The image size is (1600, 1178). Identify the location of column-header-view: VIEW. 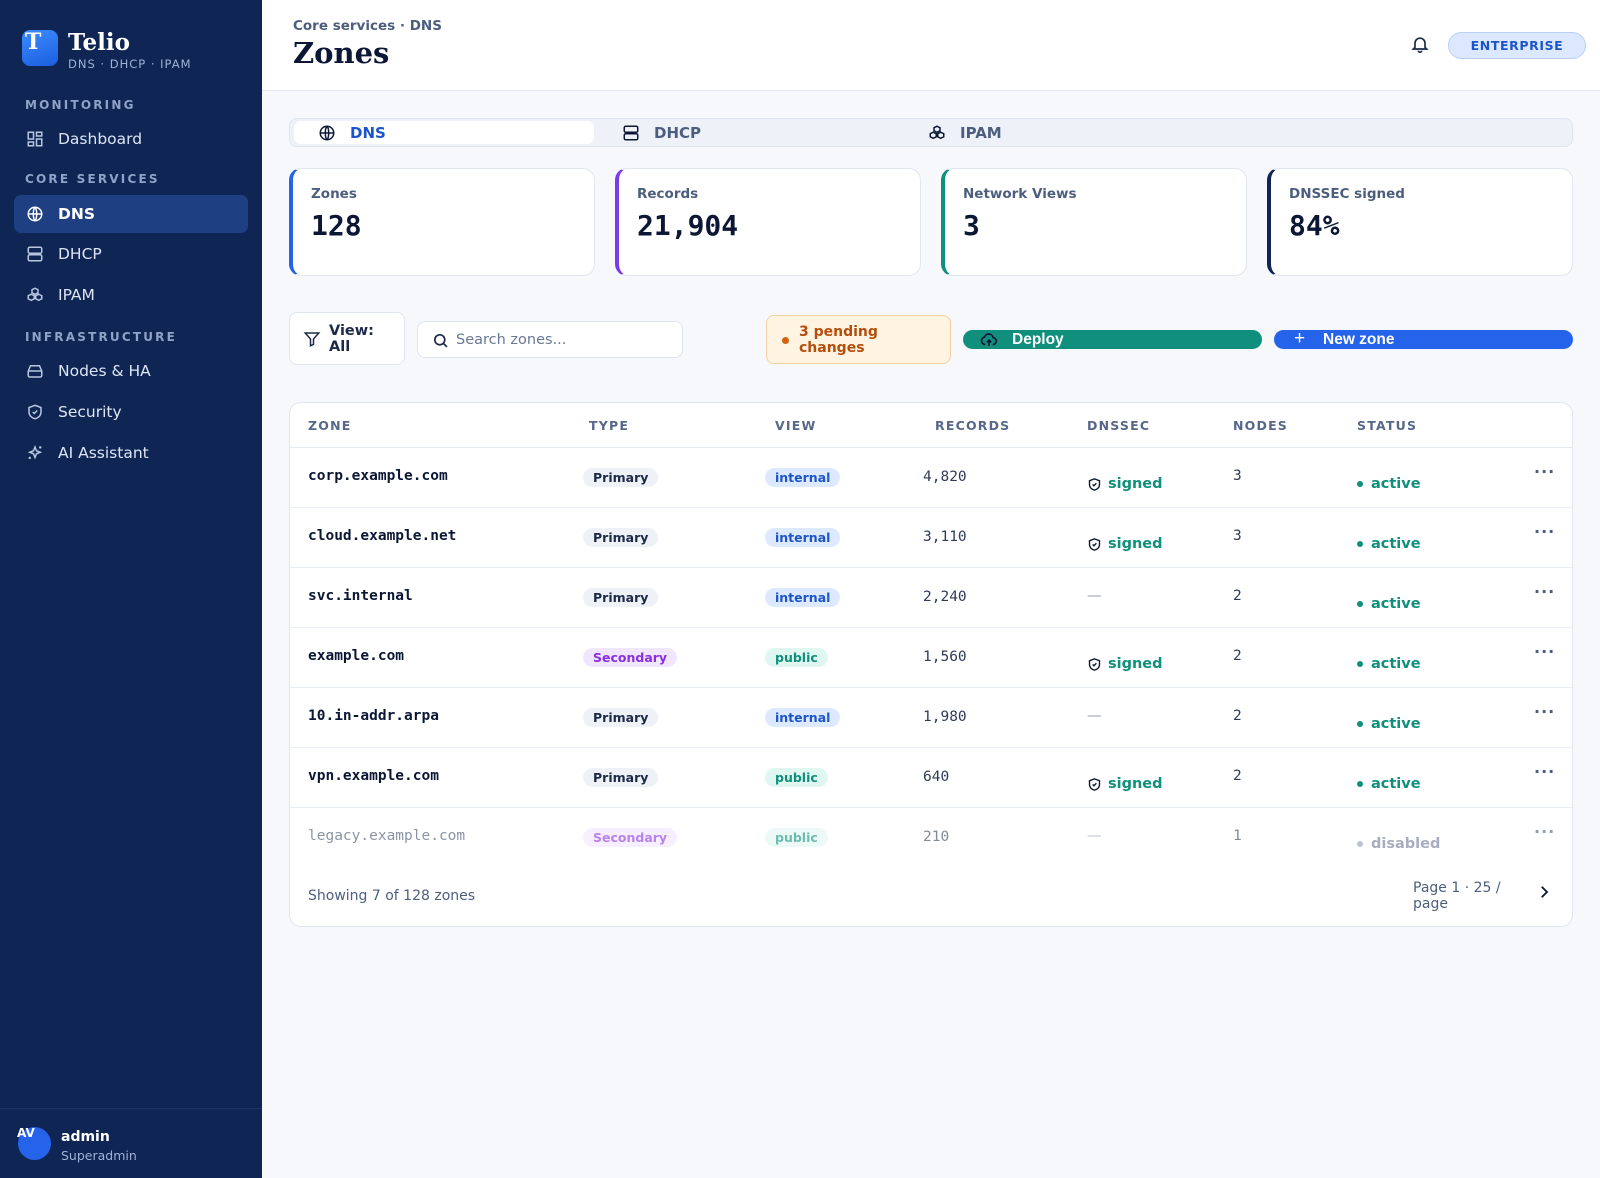
(796, 425).